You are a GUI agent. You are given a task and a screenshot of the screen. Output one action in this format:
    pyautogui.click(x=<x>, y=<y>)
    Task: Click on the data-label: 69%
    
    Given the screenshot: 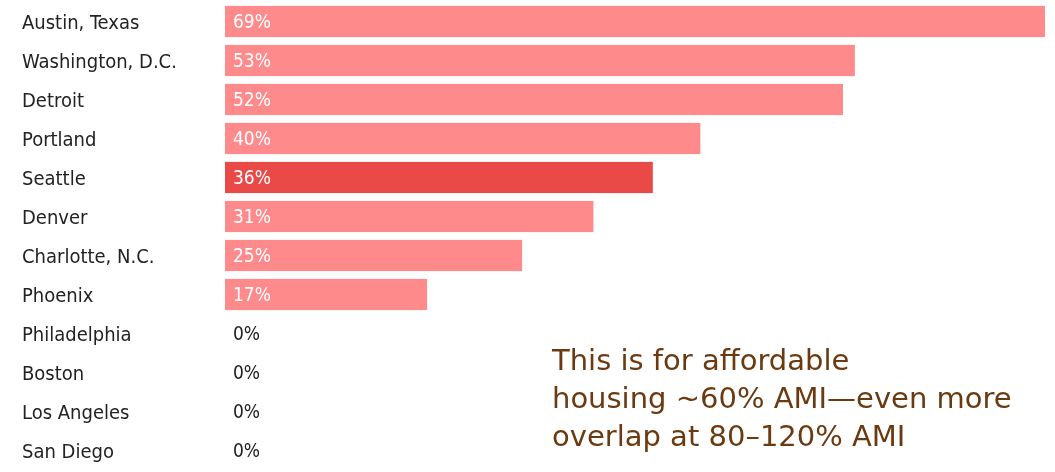 What is the action you would take?
    pyautogui.click(x=252, y=21)
    